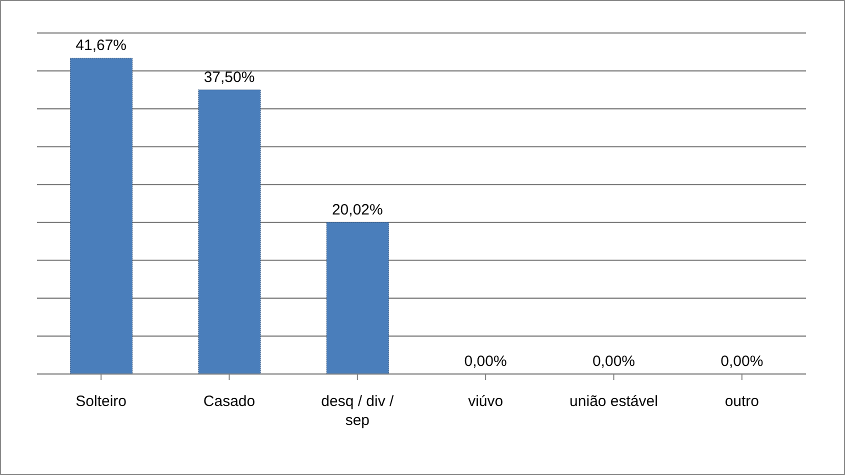  Describe the element at coordinates (229, 401) in the screenshot. I see `x-tick-label: Casado` at that location.